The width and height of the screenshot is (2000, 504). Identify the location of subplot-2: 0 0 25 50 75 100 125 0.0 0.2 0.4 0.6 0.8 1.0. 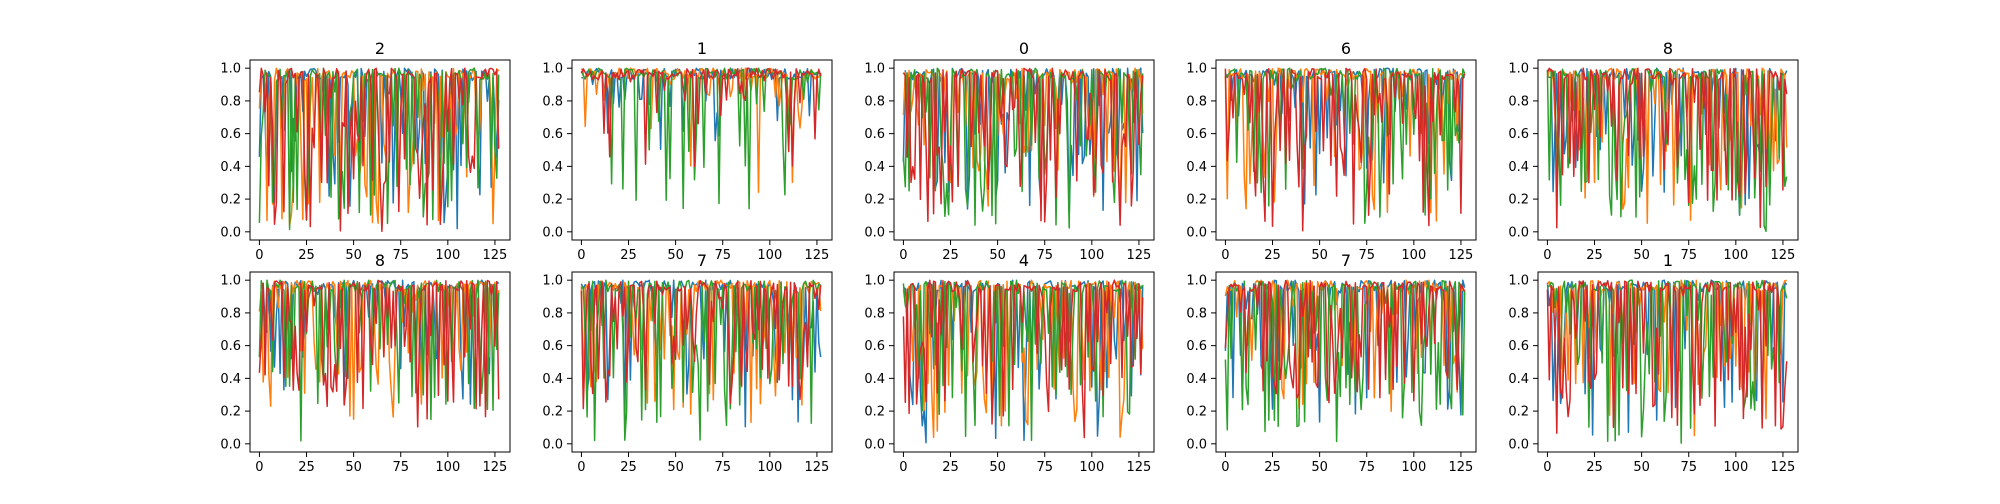
(1009, 151).